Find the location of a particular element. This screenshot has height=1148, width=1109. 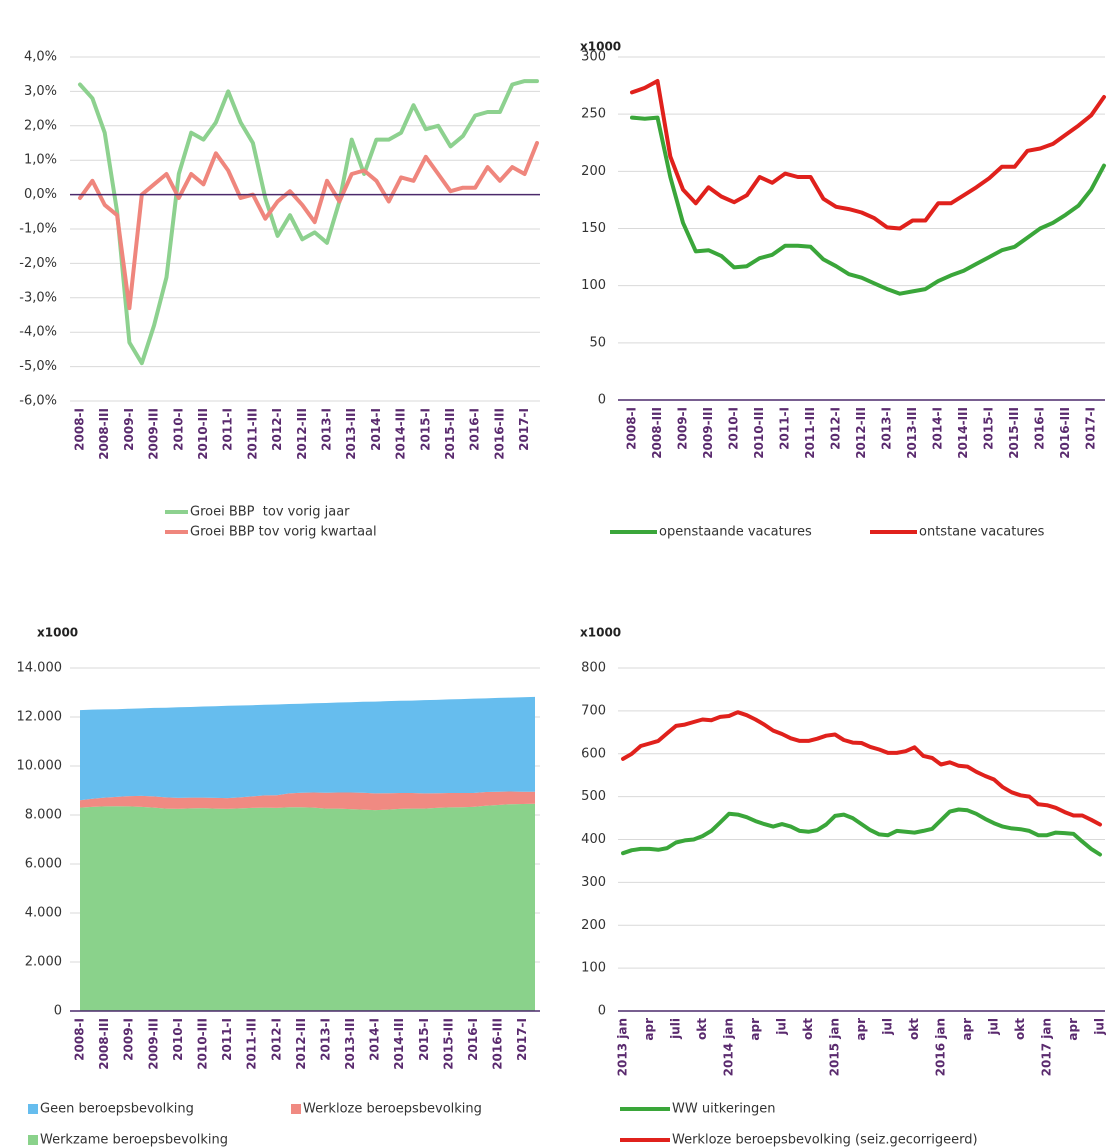

y-tick-label: -1,0% is located at coordinates (38, 229).